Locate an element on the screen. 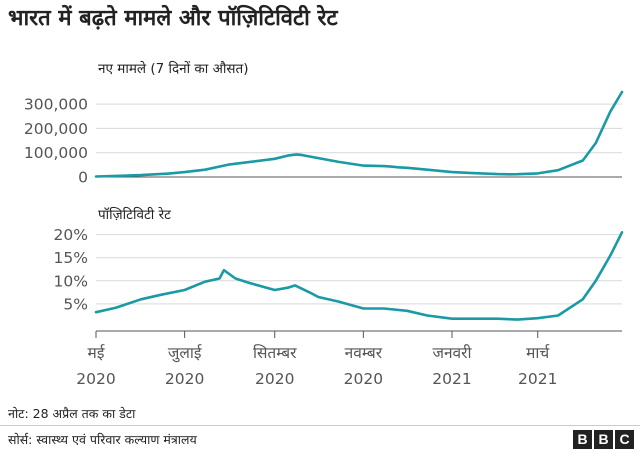 Image resolution: width=640 pixels, height=452 pixels. panel-title-new-cases: नए मामले (7 दिनों का औसत) is located at coordinates (173, 68).